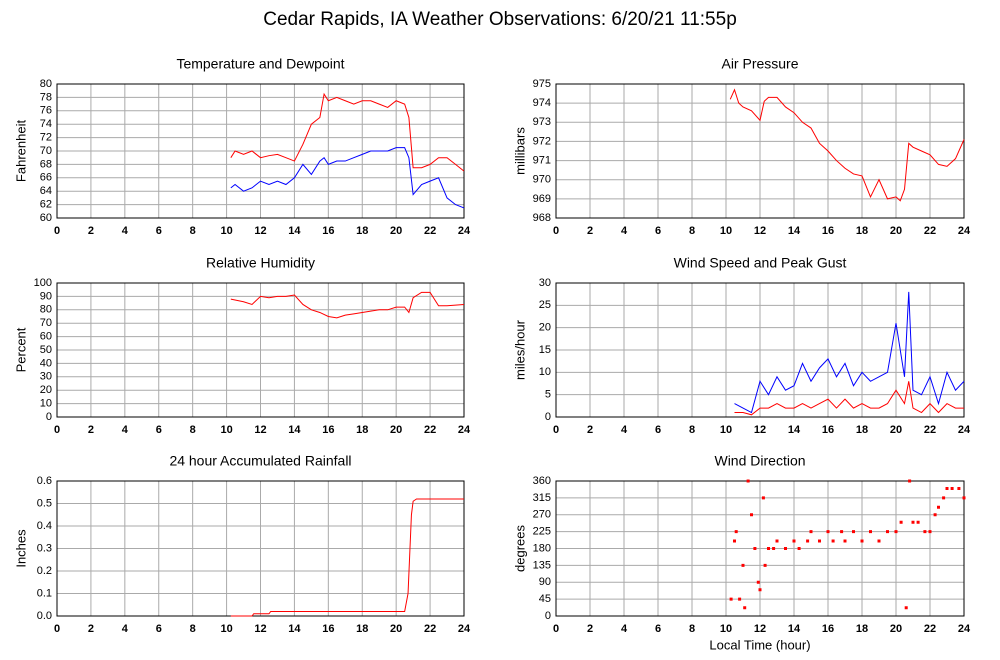 Image resolution: width=1000 pixels, height=660 pixels. Describe the element at coordinates (519, 349) in the screenshot. I see `y-axis-label: miles/hour` at that location.